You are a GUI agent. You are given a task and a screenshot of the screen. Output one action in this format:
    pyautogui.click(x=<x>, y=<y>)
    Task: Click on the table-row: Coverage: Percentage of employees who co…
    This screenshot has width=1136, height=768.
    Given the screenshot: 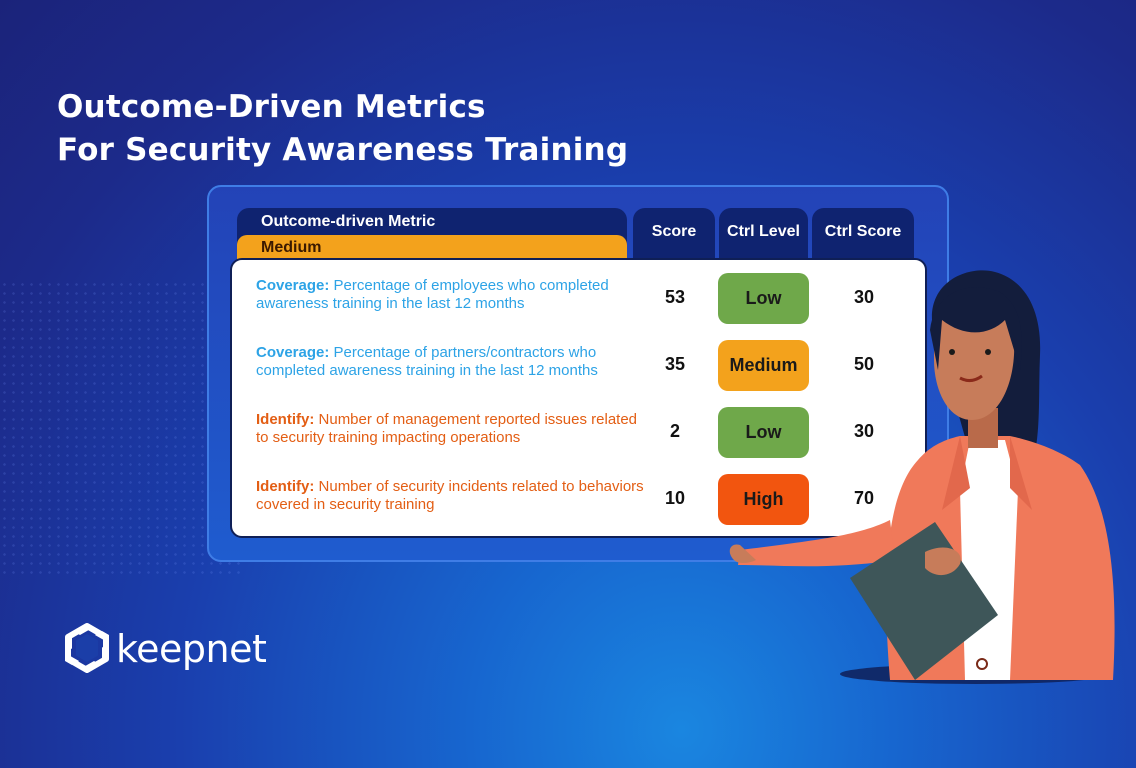 What is the action you would take?
    pyautogui.click(x=580, y=302)
    